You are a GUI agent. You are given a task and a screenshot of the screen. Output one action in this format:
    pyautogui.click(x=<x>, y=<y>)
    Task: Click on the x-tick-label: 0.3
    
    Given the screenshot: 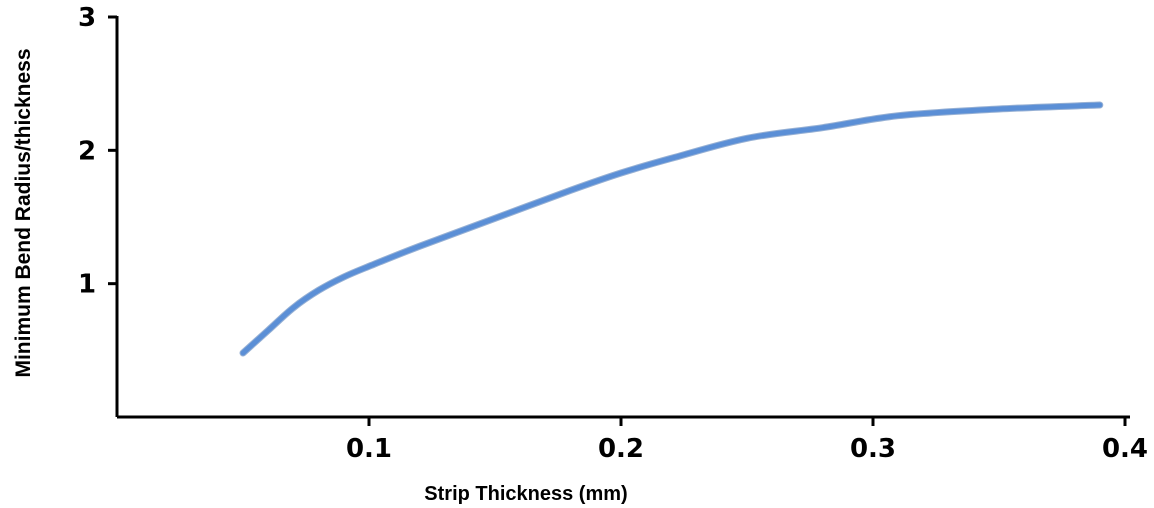 What is the action you would take?
    pyautogui.click(x=873, y=449)
    